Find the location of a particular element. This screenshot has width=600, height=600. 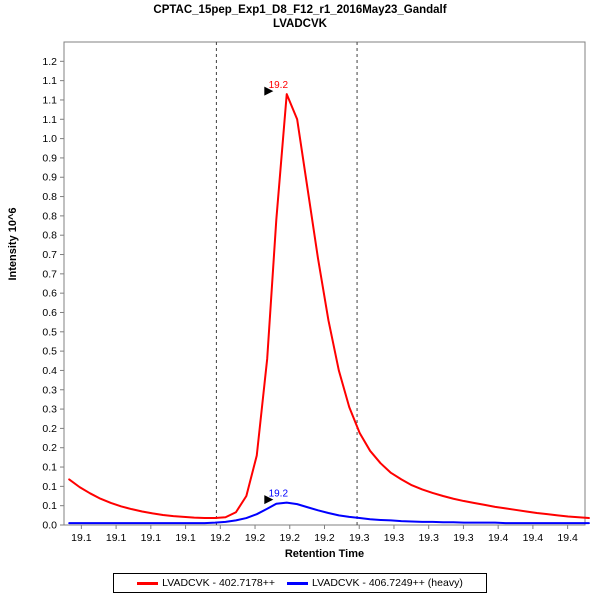

legend-label-light: LVADCVK - 402.7178++ is located at coordinates (219, 583).